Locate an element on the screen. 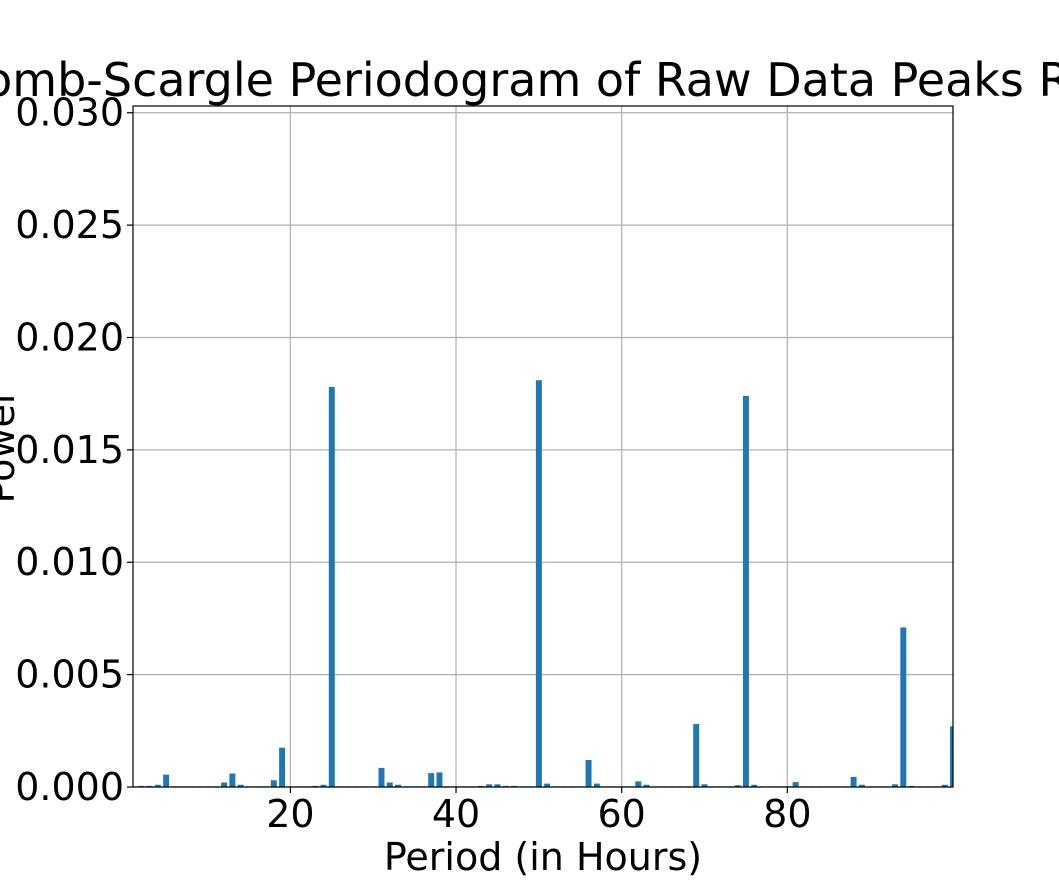 Image resolution: width=1059 pixels, height=883 pixels. x-tick-label: 80 is located at coordinates (787, 814).